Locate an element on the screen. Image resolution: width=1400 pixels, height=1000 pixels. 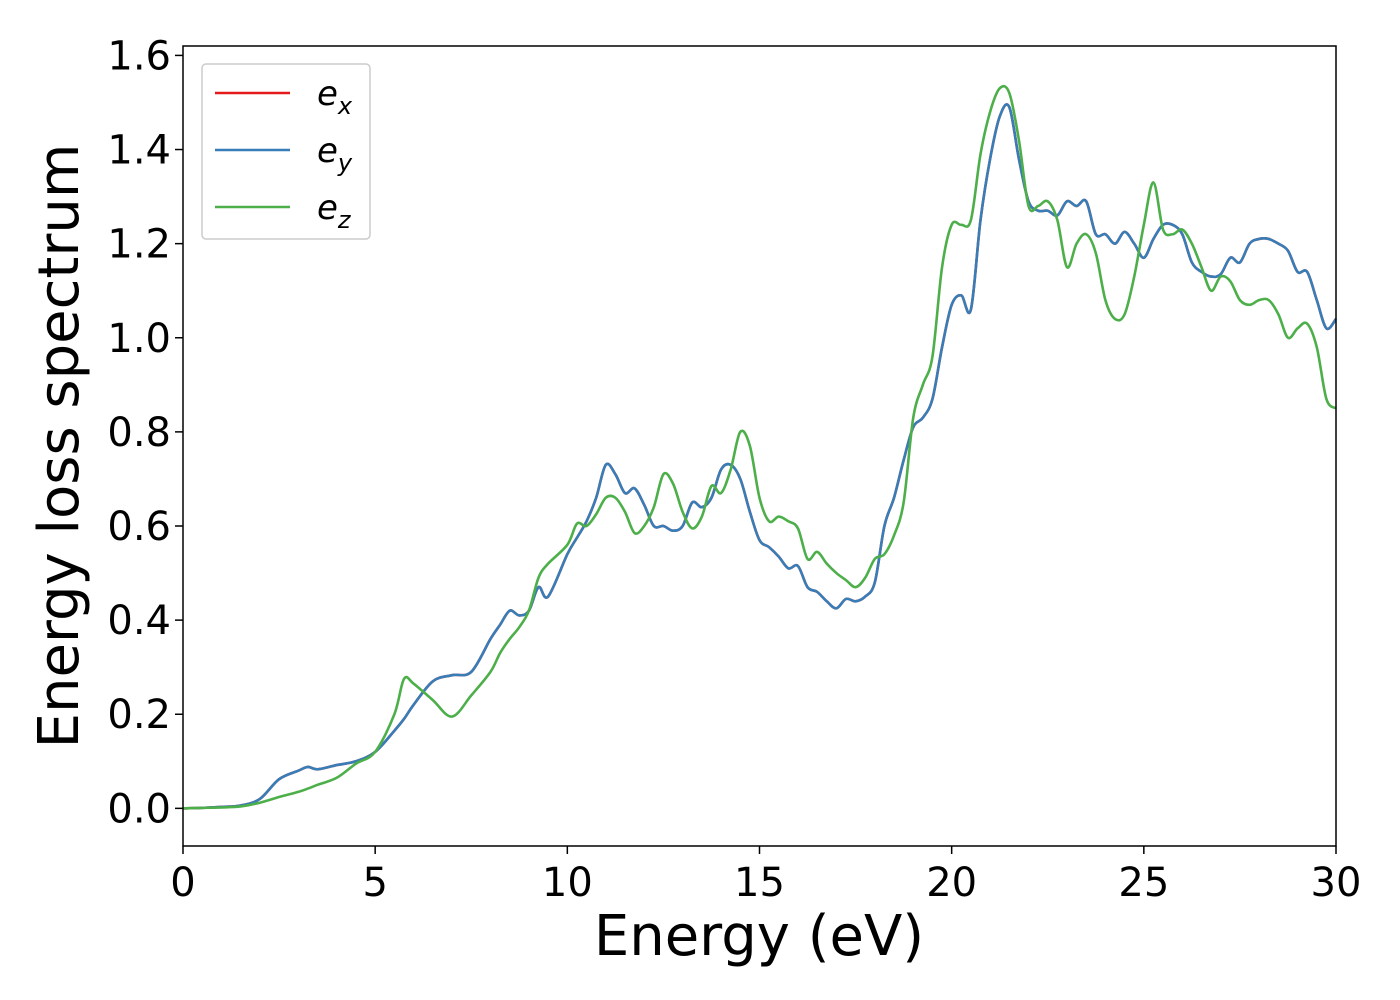
x-axis-label: Energy (eV) is located at coordinates (759, 936).